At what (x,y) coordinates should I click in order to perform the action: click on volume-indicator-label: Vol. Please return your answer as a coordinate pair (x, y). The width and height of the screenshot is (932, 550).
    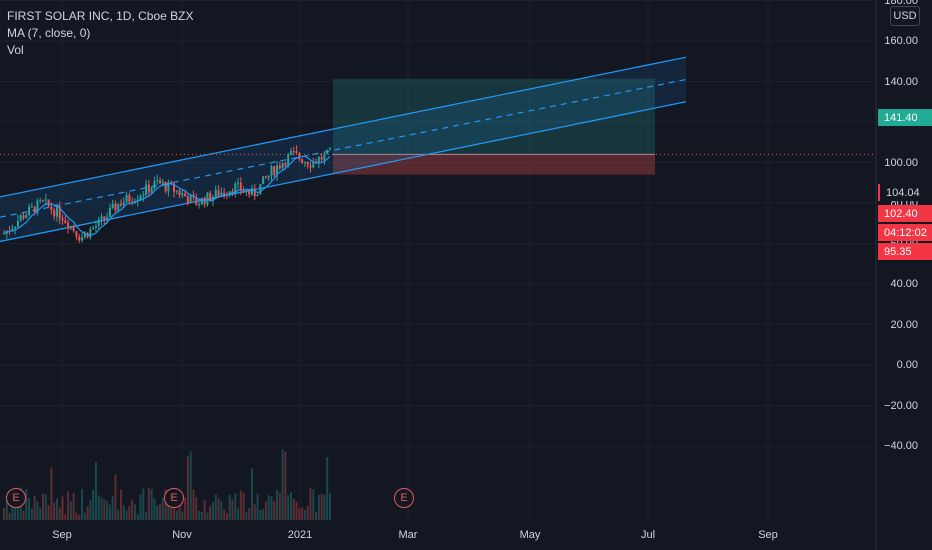
    Looking at the image, I should click on (15, 50).